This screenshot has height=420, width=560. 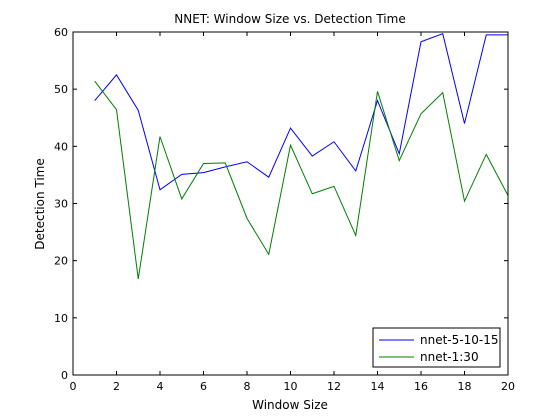 I want to click on y-axis-label: Detection Time, so click(x=40, y=203).